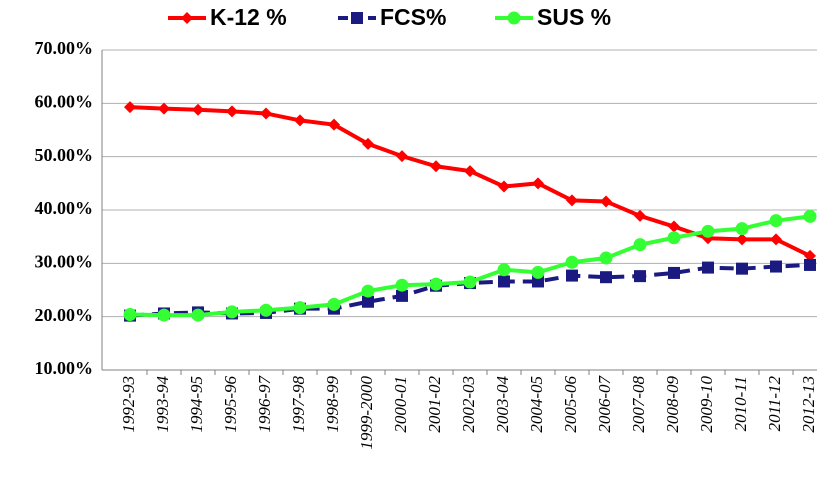 Image resolution: width=817 pixels, height=483 pixels. Describe the element at coordinates (706, 404) in the screenshot. I see `x-tick-label: 2009-10` at that location.